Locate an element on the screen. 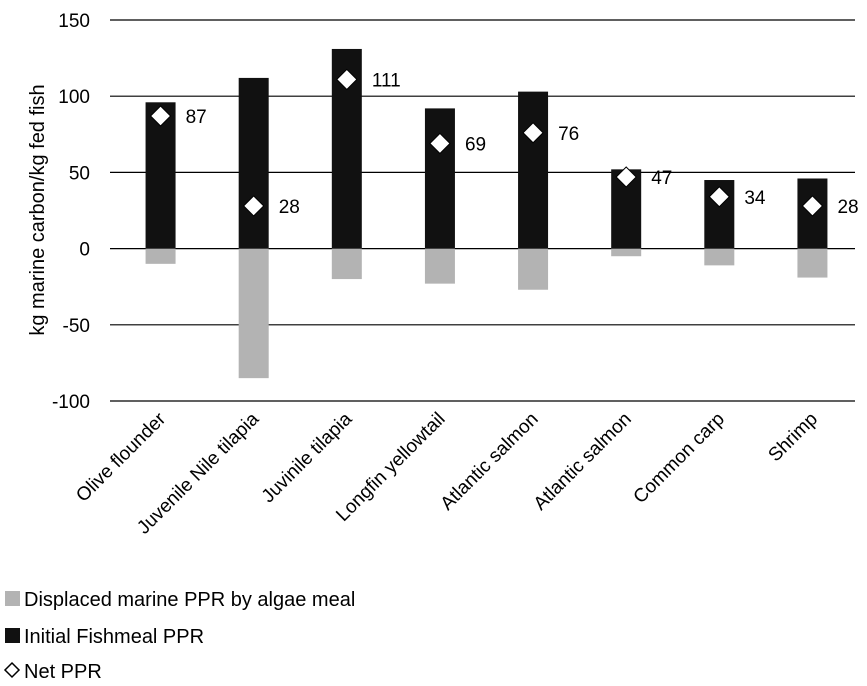 Image resolution: width=867 pixels, height=686 pixels. net-ppr-label: 111 is located at coordinates (386, 80).